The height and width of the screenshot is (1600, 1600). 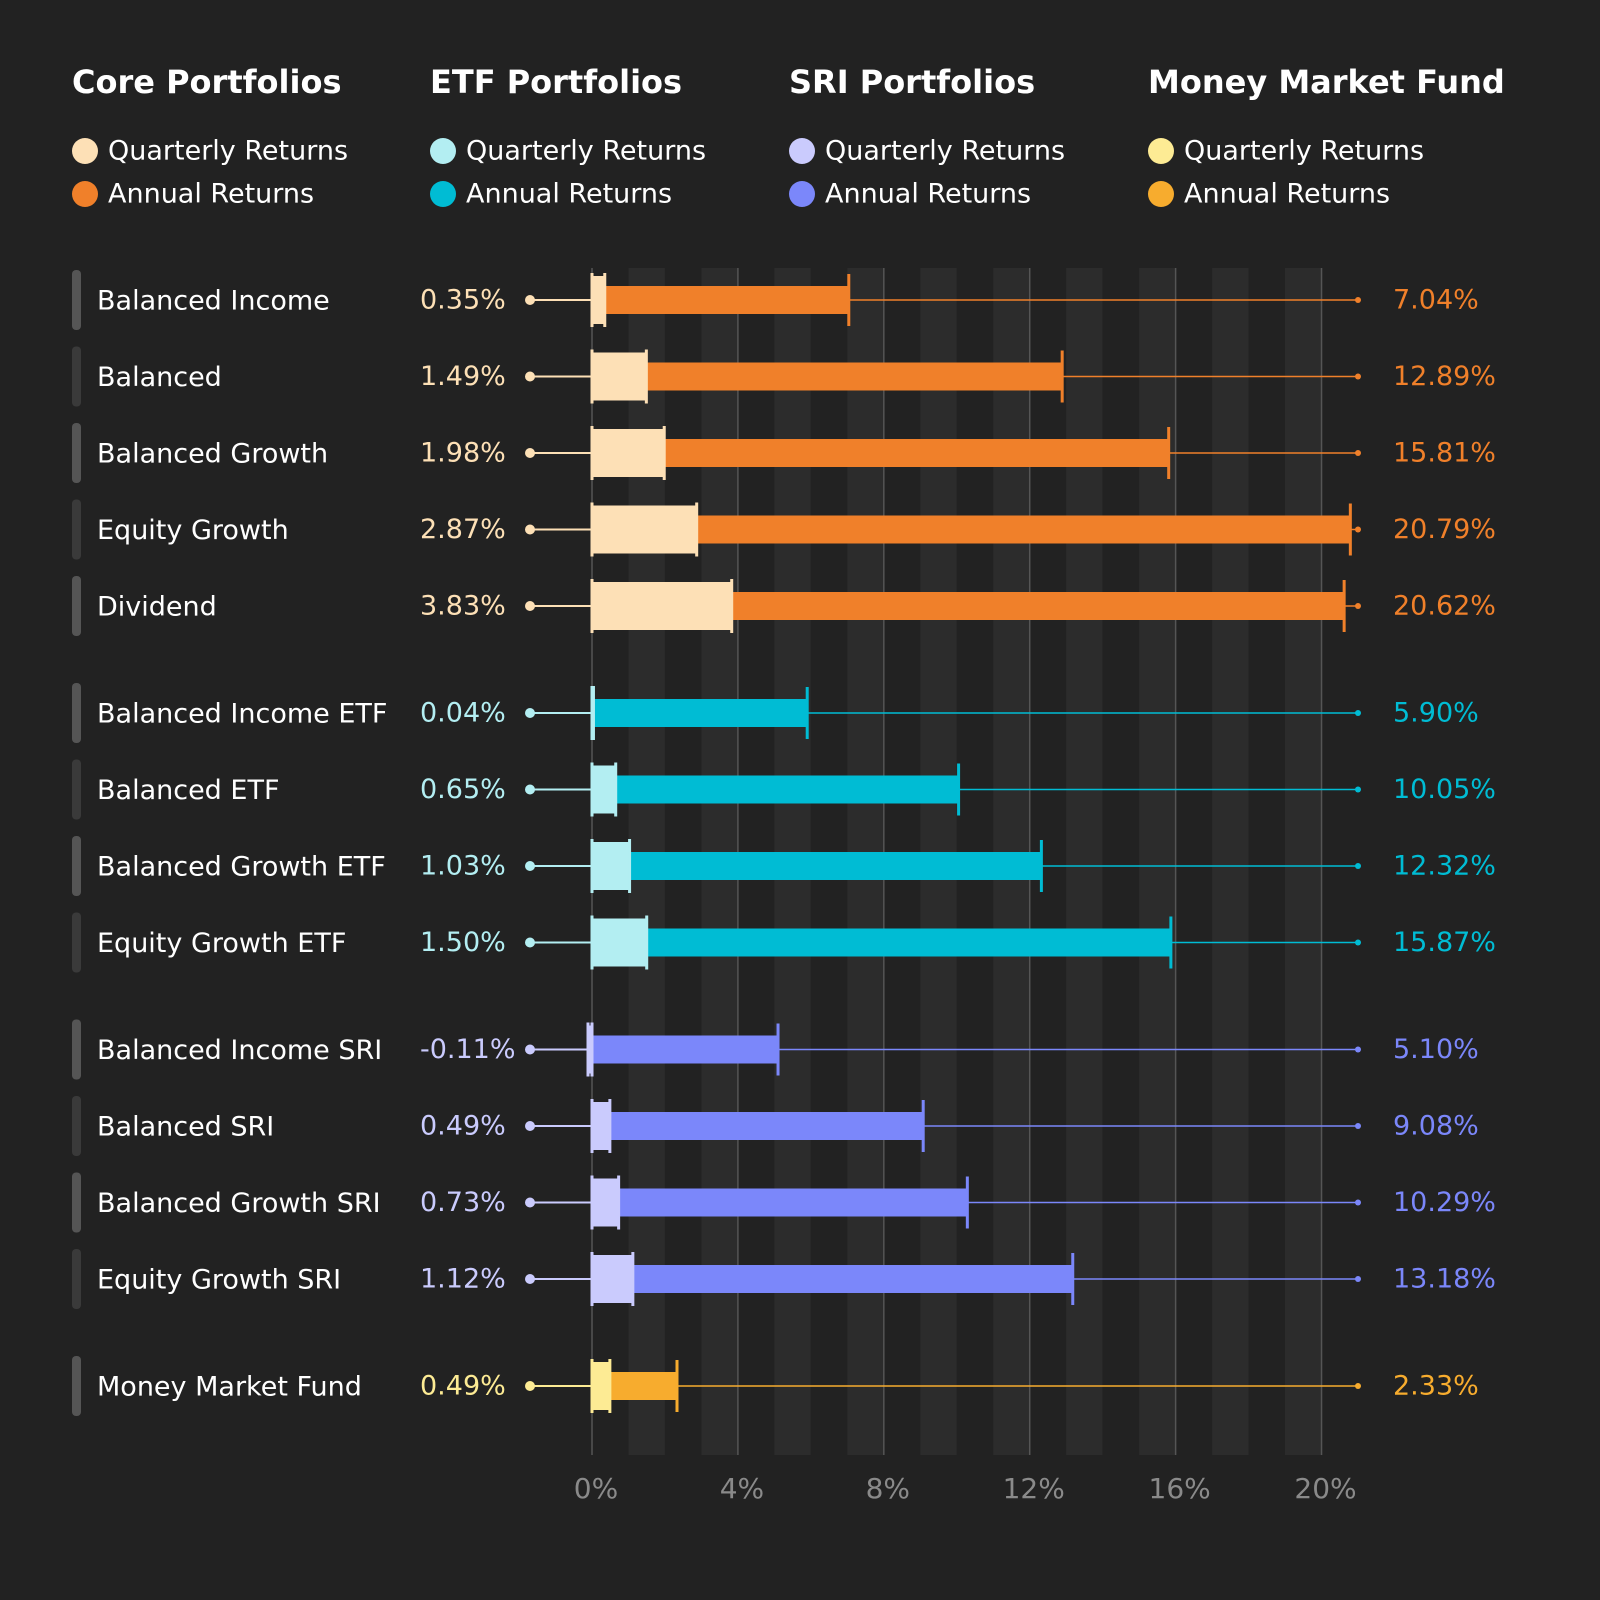 I want to click on category-label: Balanced Income, so click(x=213, y=301).